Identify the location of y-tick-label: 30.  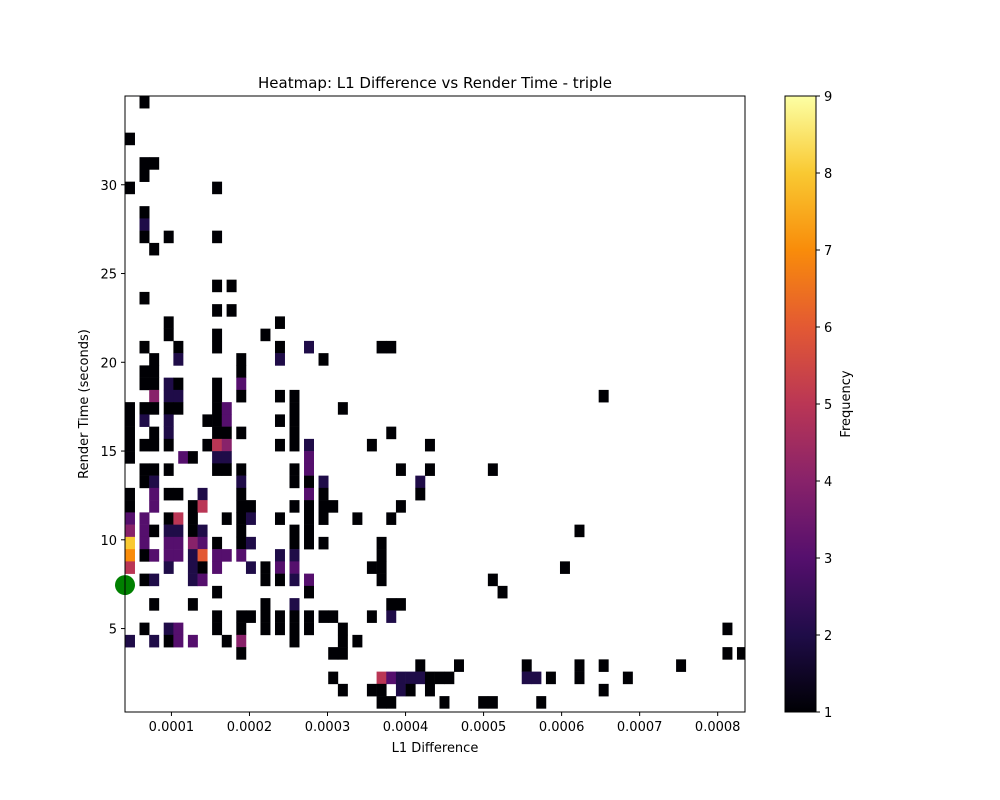
(108, 186).